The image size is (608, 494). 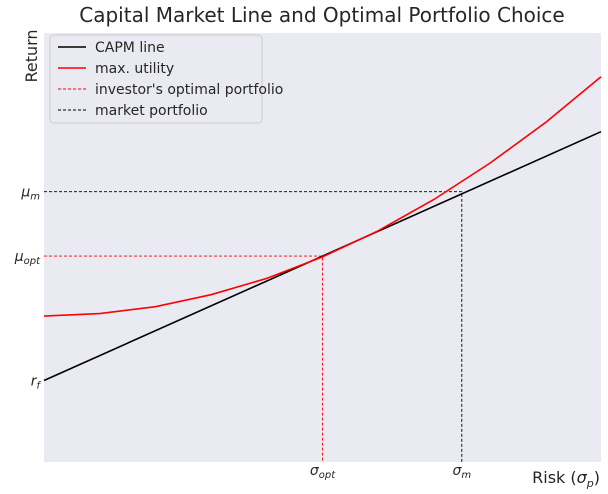 I want to click on y-tick-label-mu-m: μm, so click(x=30, y=194).